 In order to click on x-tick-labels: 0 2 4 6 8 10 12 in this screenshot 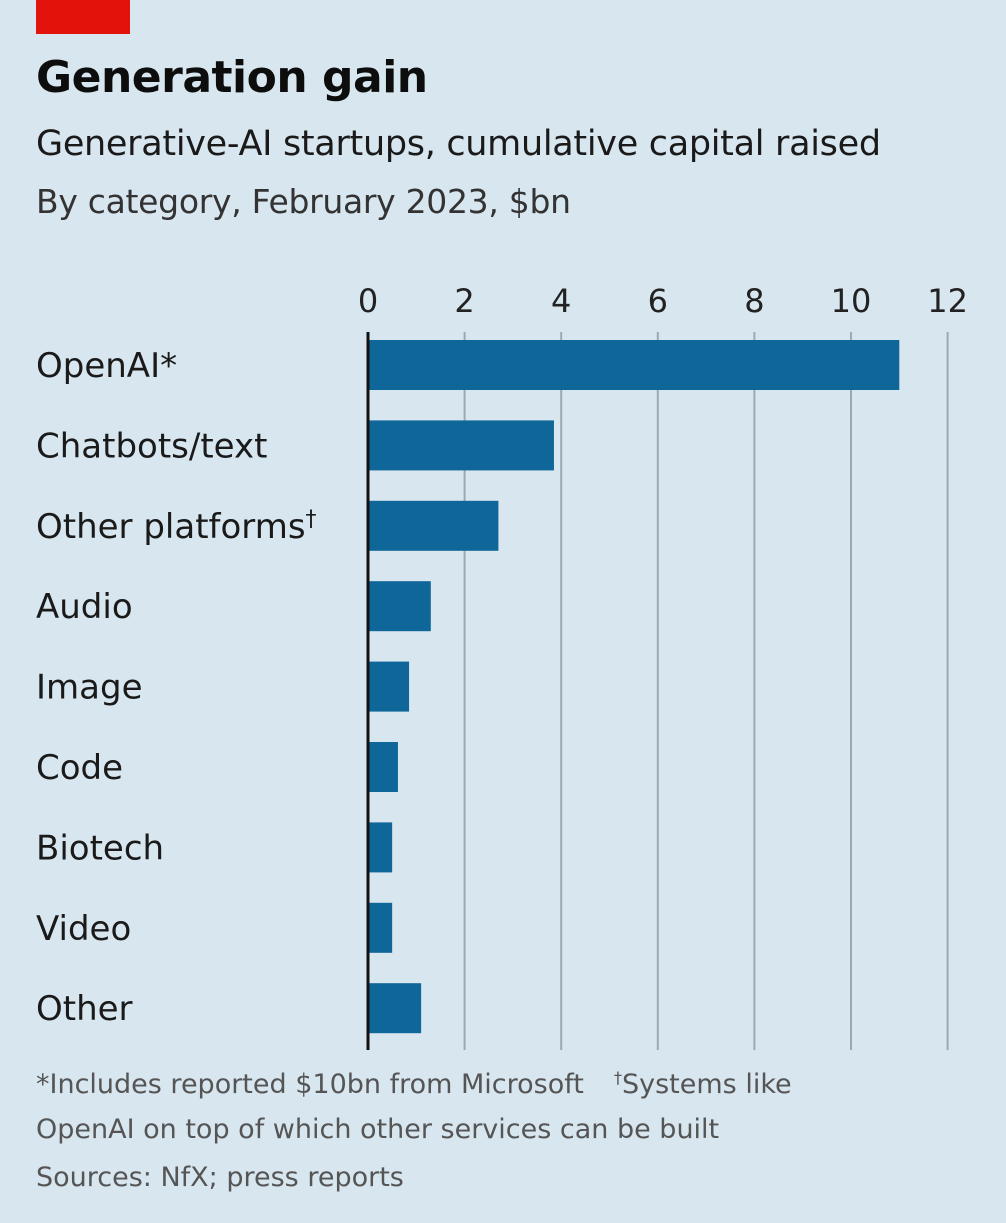, I will do `click(663, 301)`.